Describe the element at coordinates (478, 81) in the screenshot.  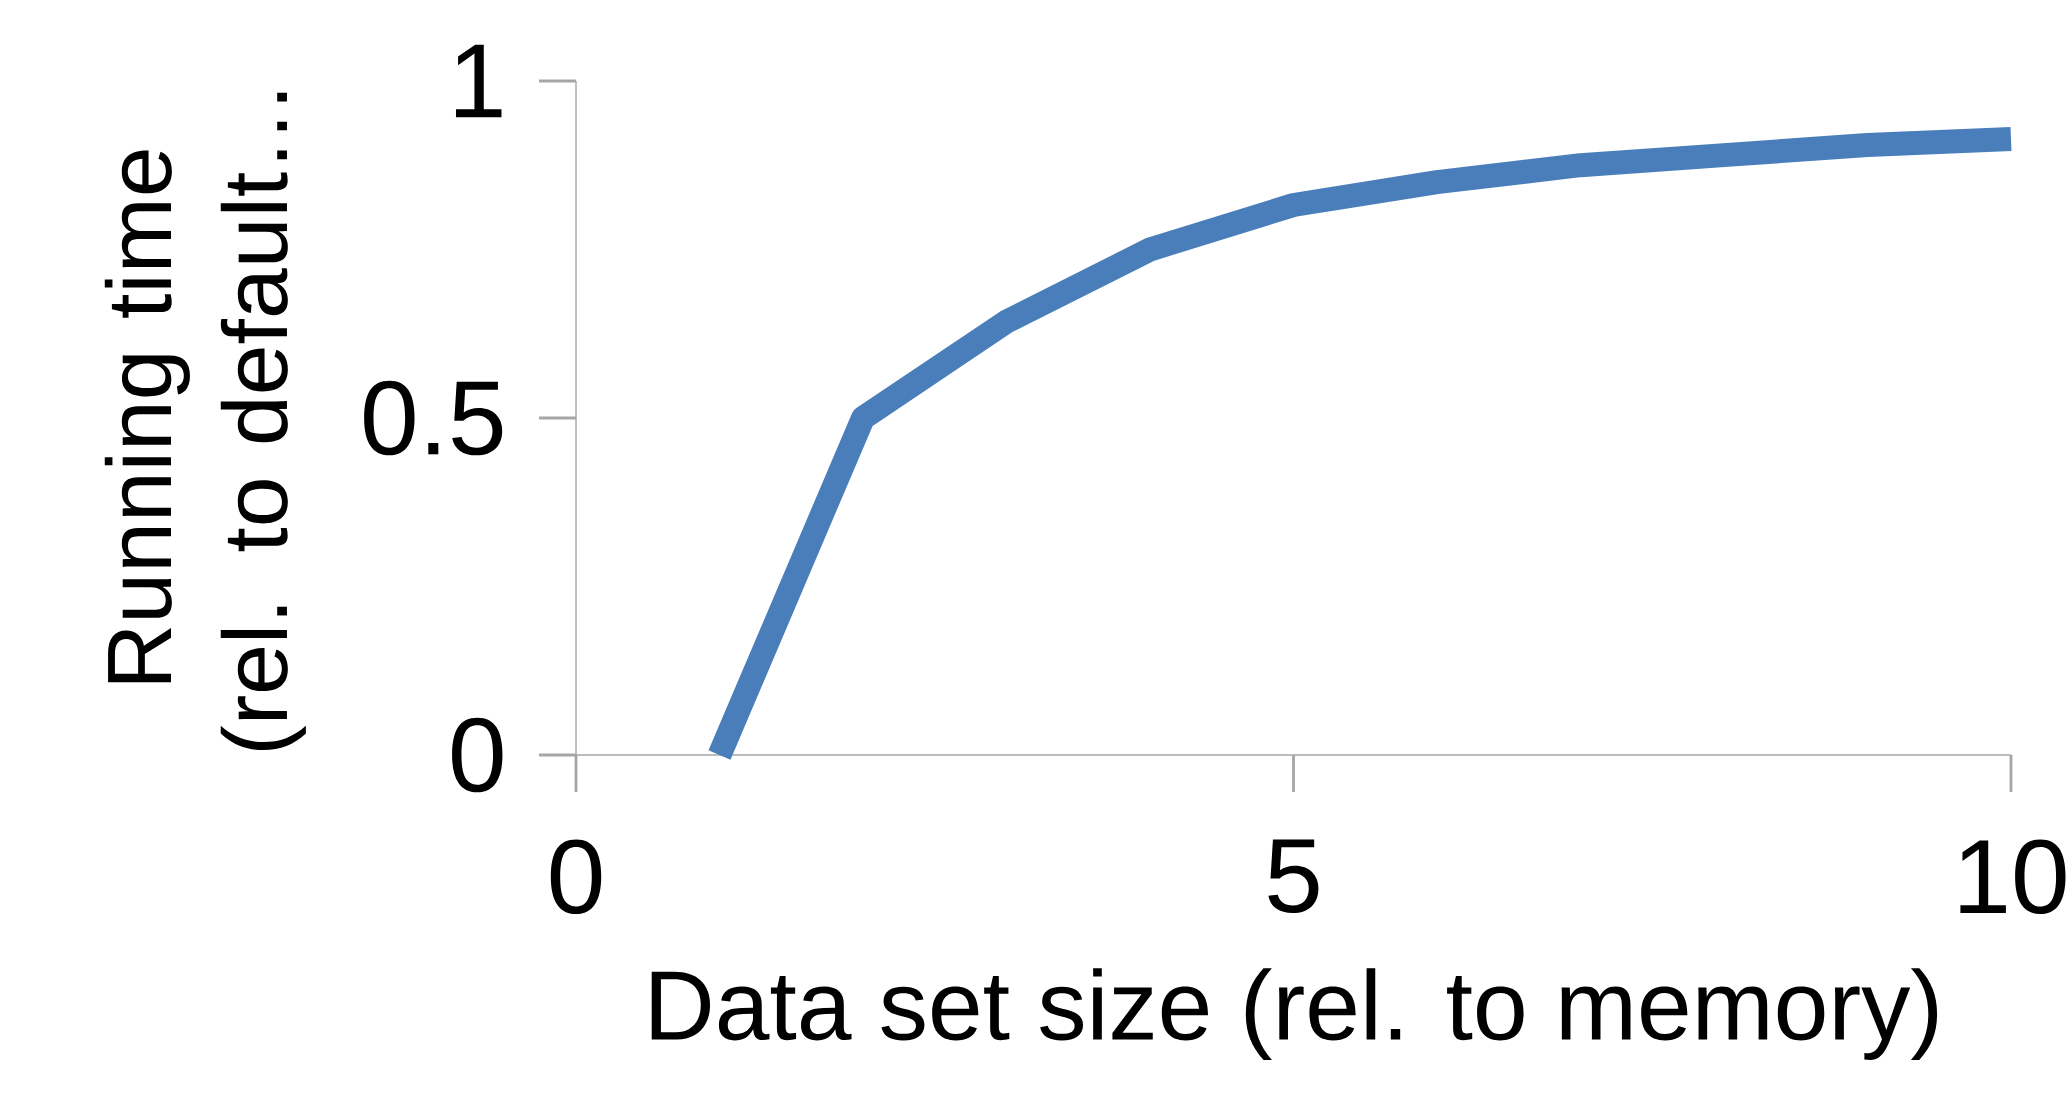
I see `y-tick-label: 1` at that location.